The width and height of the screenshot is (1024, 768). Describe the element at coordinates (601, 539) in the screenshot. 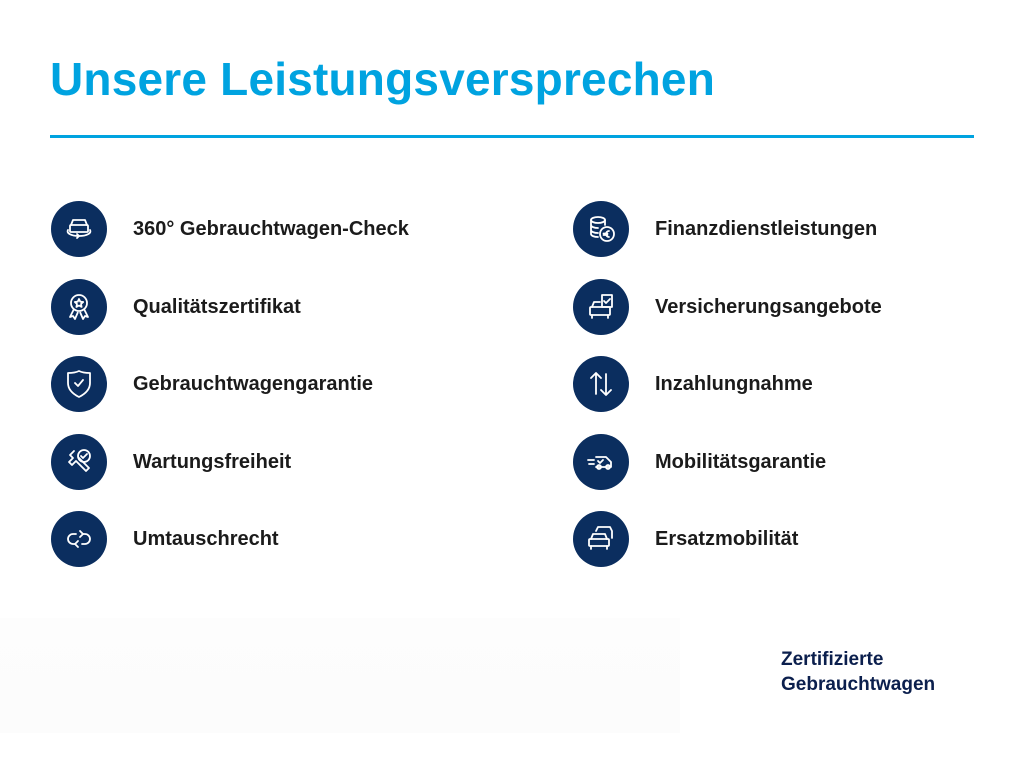

I see `two-cars-icon` at that location.